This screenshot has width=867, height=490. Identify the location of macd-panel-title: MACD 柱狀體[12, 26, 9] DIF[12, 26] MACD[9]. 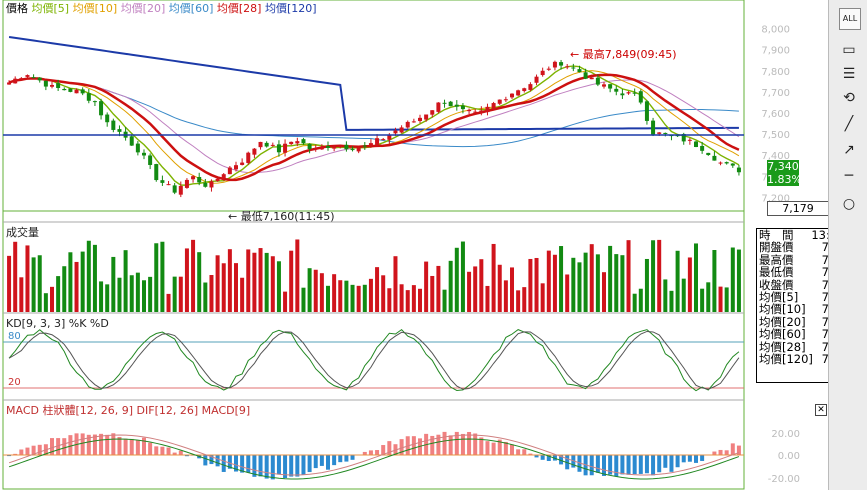
(128, 410).